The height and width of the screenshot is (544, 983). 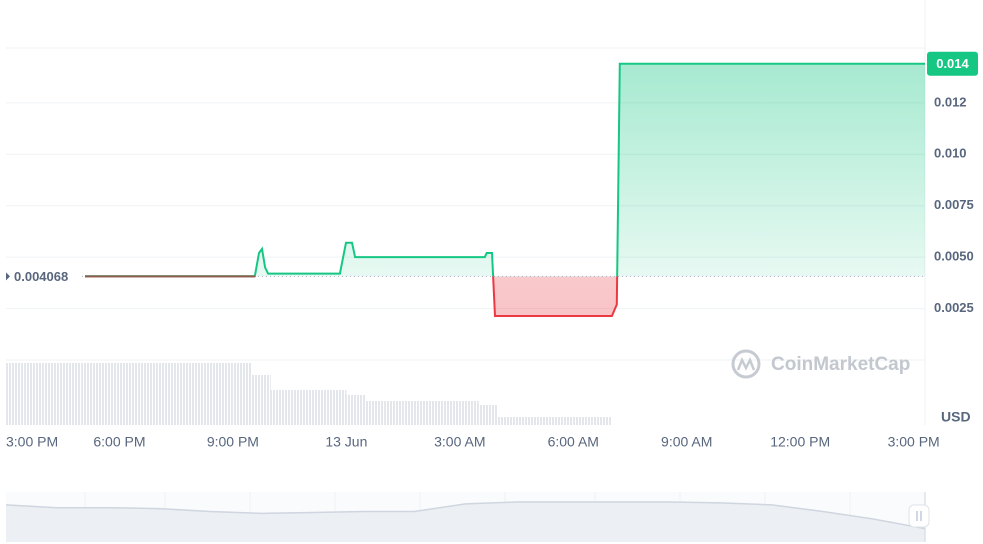 I want to click on navigator-handle, so click(x=919, y=516).